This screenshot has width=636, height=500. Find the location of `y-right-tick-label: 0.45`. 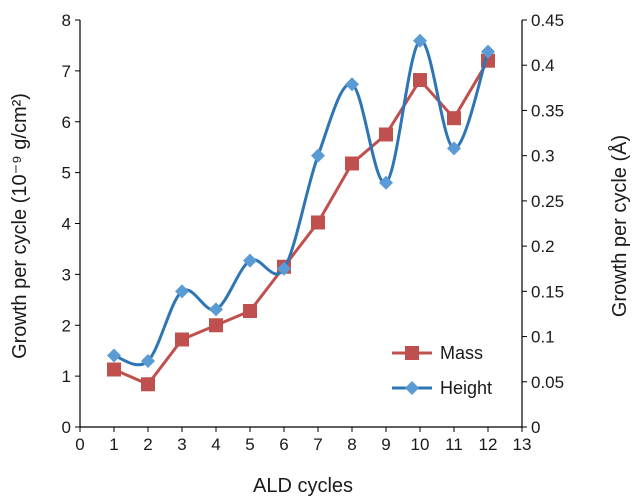

y-right-tick-label: 0.45 is located at coordinates (547, 20).